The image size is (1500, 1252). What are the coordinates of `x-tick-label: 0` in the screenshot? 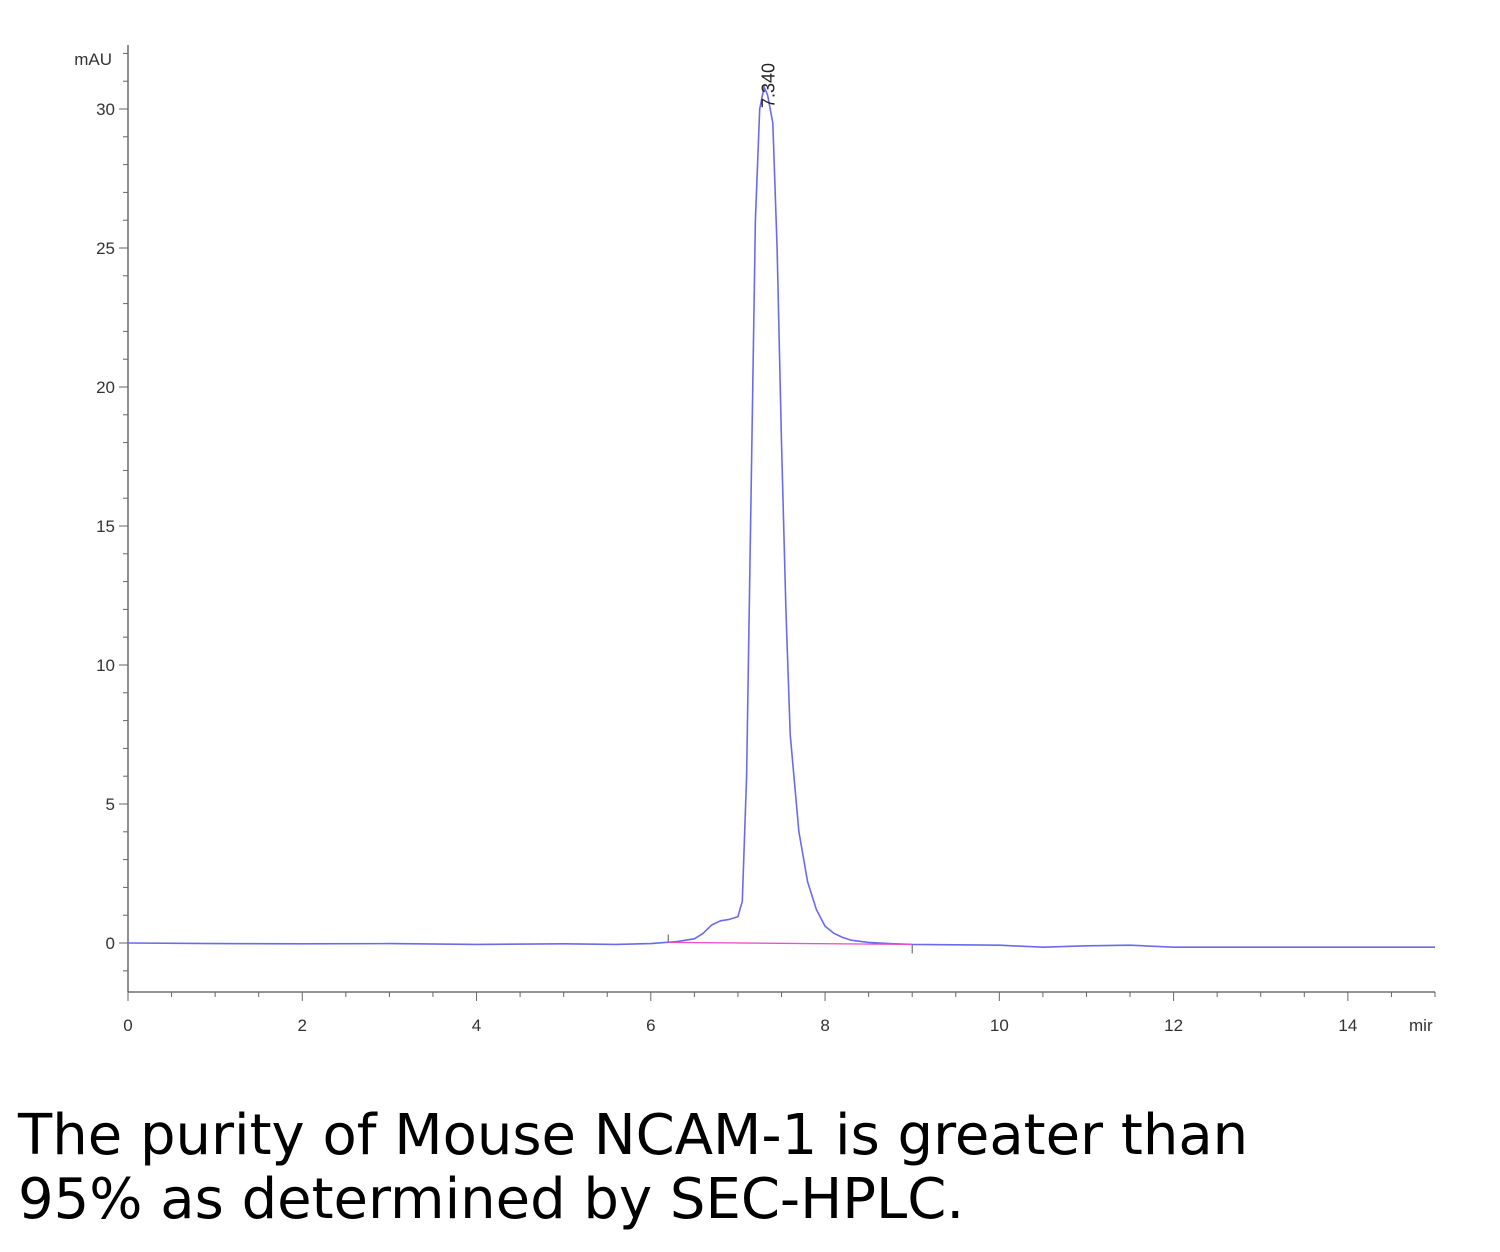 It's located at (127, 1025).